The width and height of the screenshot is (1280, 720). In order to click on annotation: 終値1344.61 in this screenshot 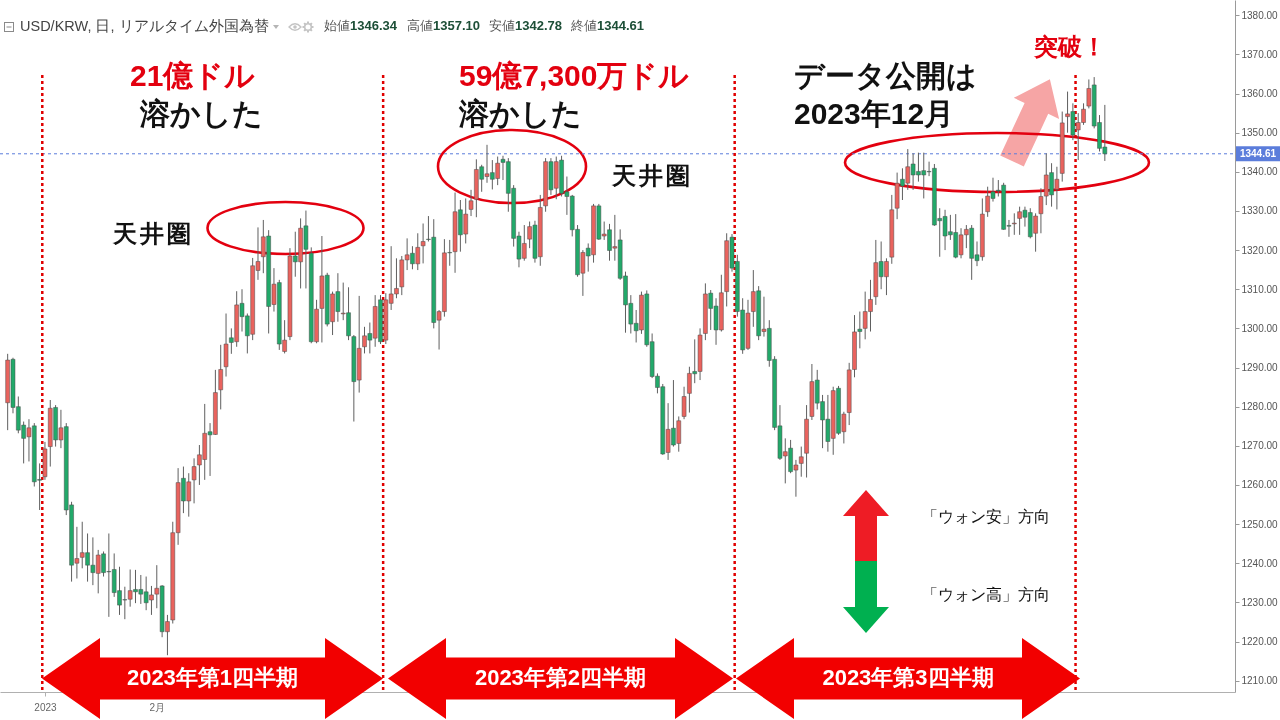, I will do `click(607, 25)`.